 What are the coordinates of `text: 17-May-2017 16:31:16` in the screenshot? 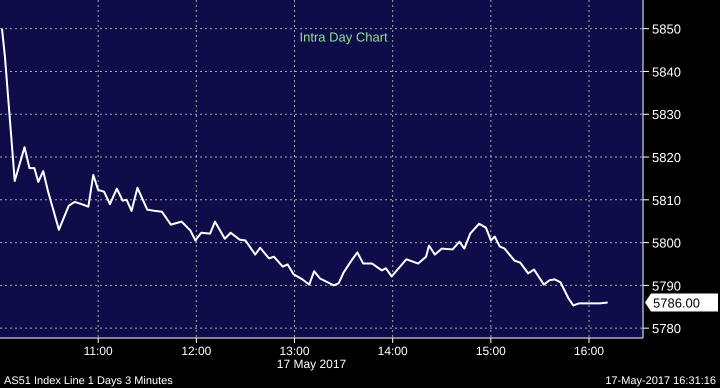 It's located at (660, 381).